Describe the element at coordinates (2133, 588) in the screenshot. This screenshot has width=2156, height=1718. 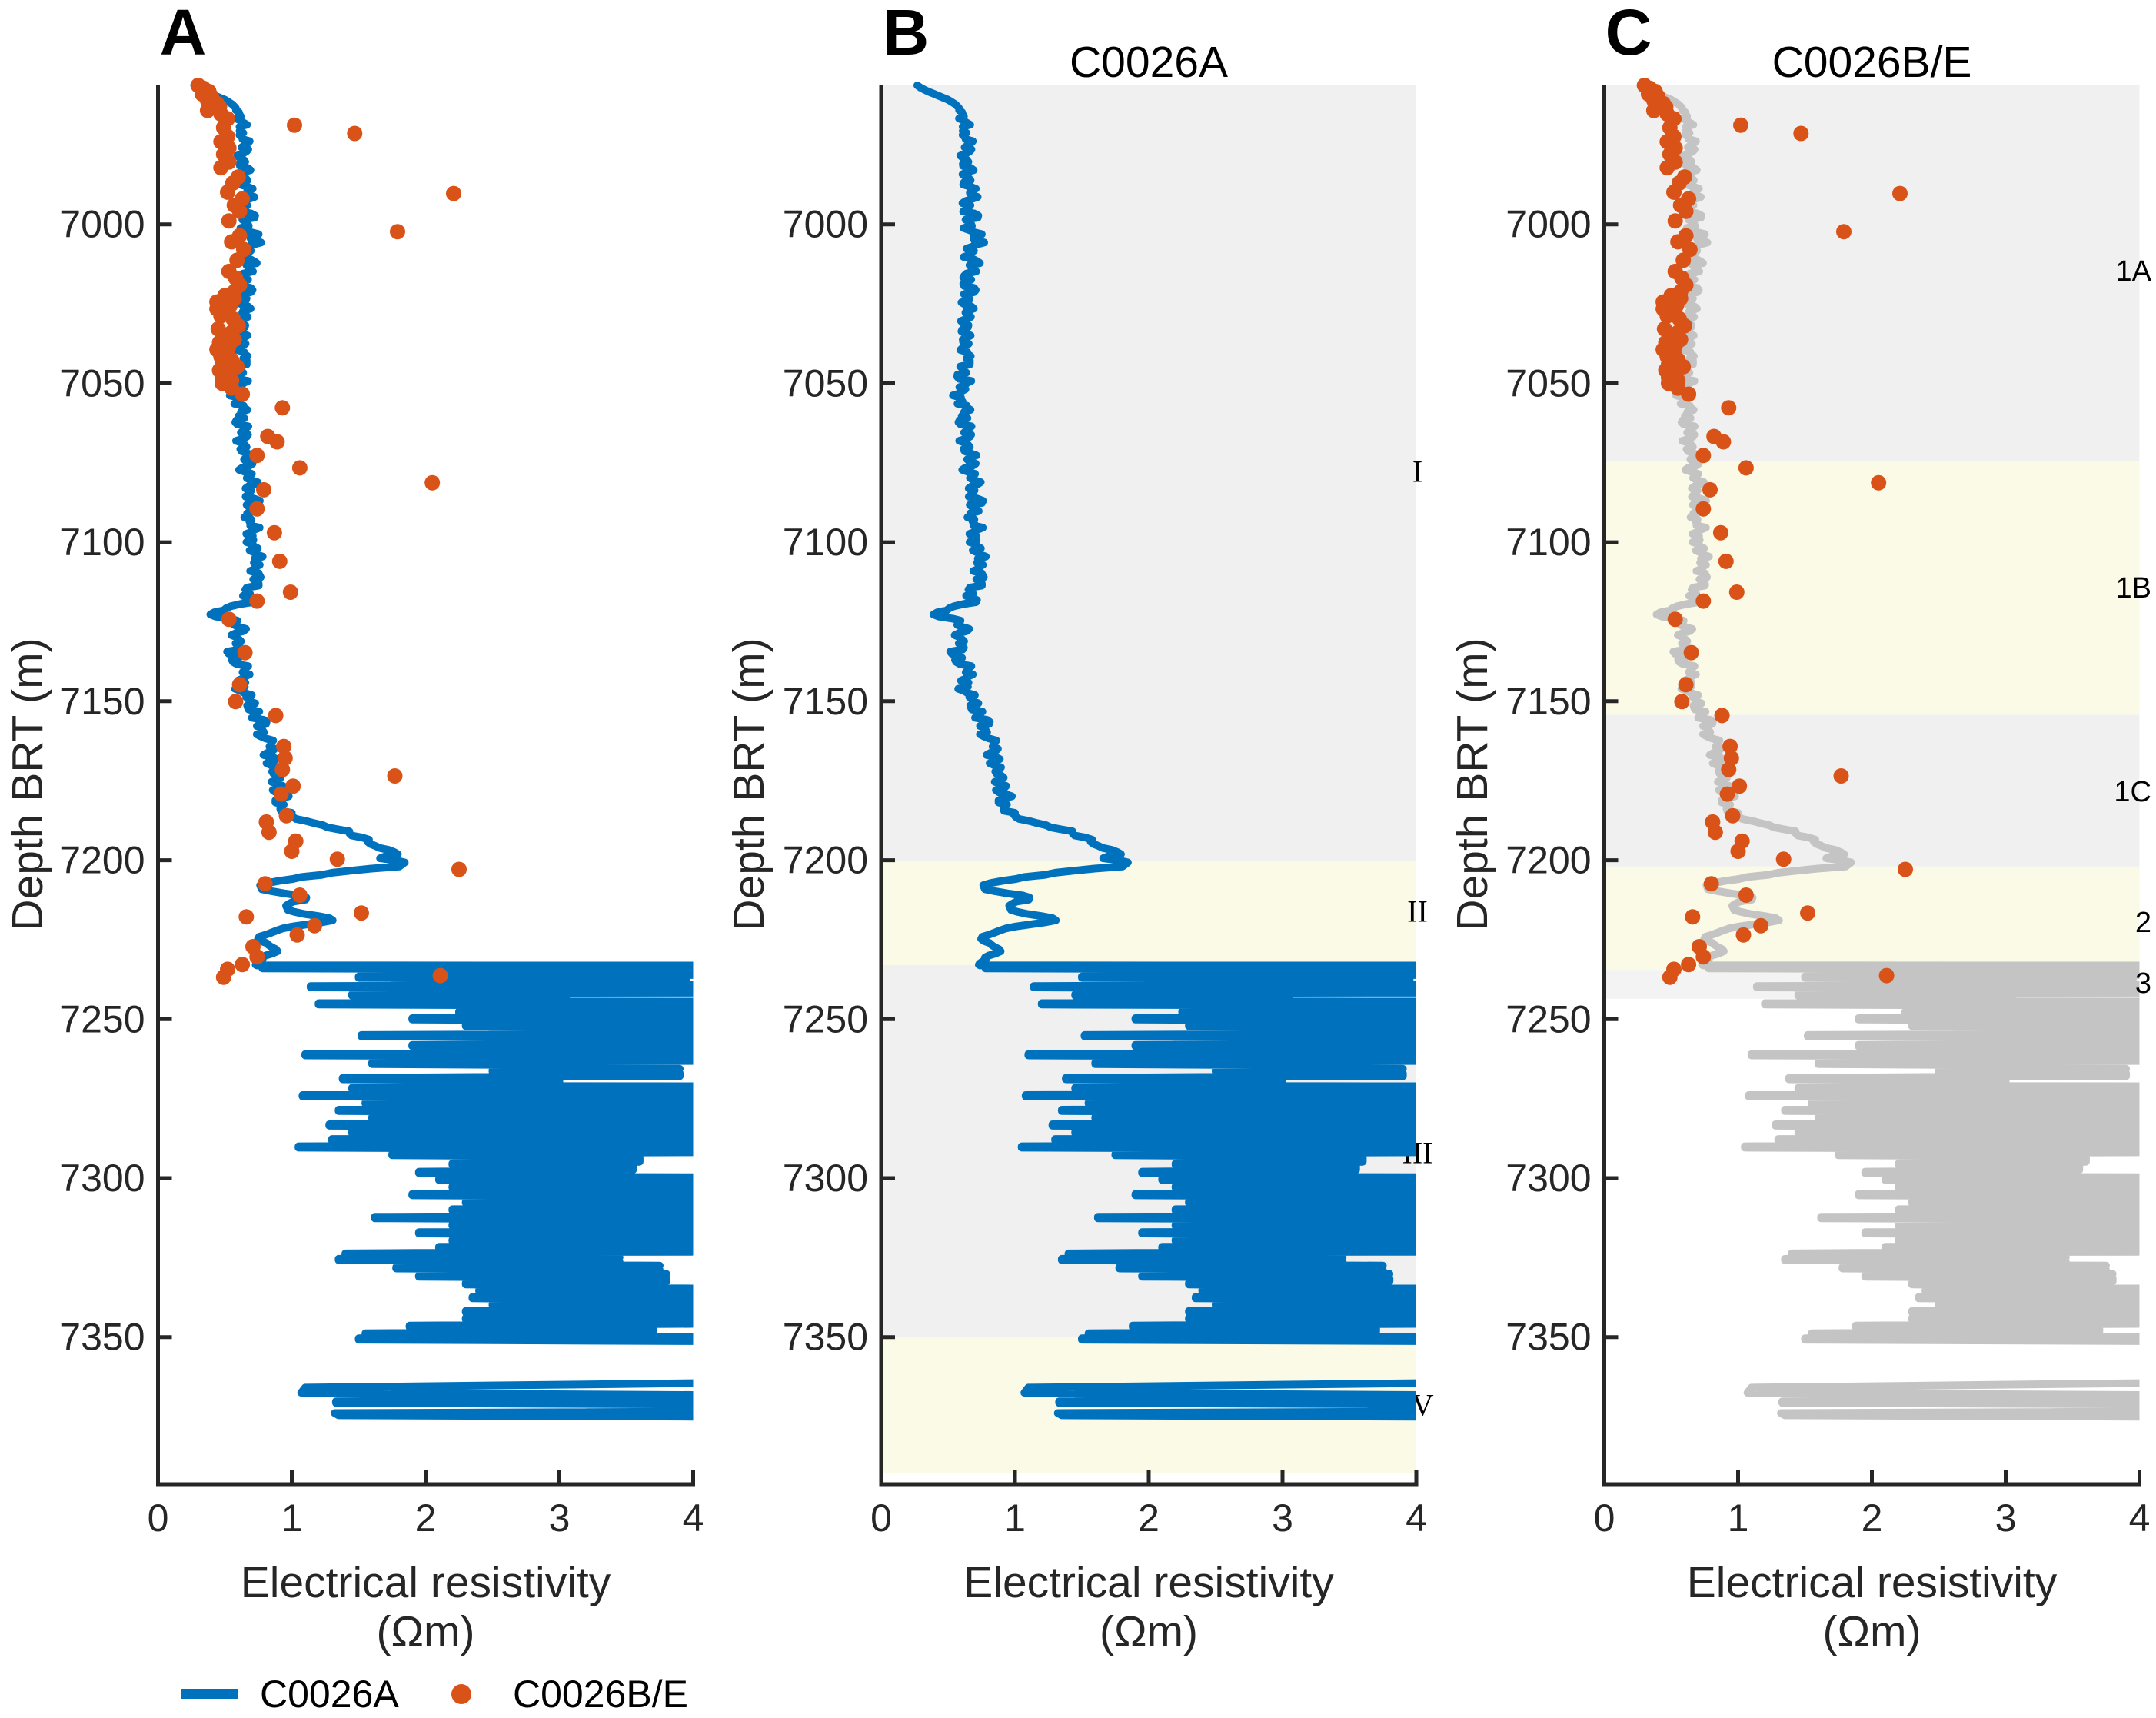
I see `svg-text: 1B` at that location.